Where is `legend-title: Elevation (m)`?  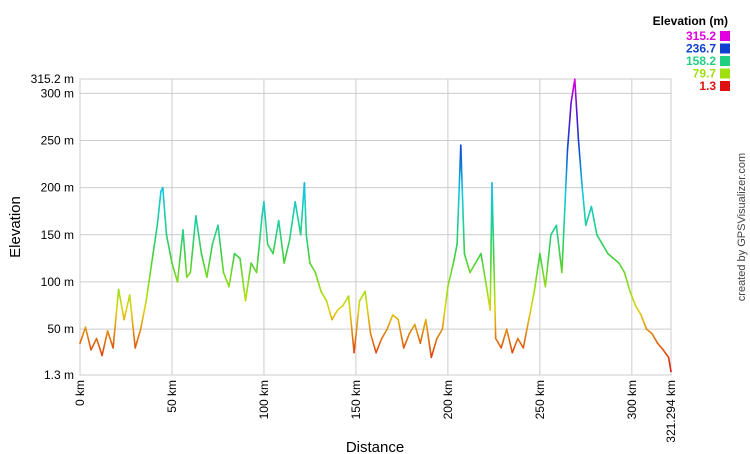 legend-title: Elevation (m) is located at coordinates (690, 21).